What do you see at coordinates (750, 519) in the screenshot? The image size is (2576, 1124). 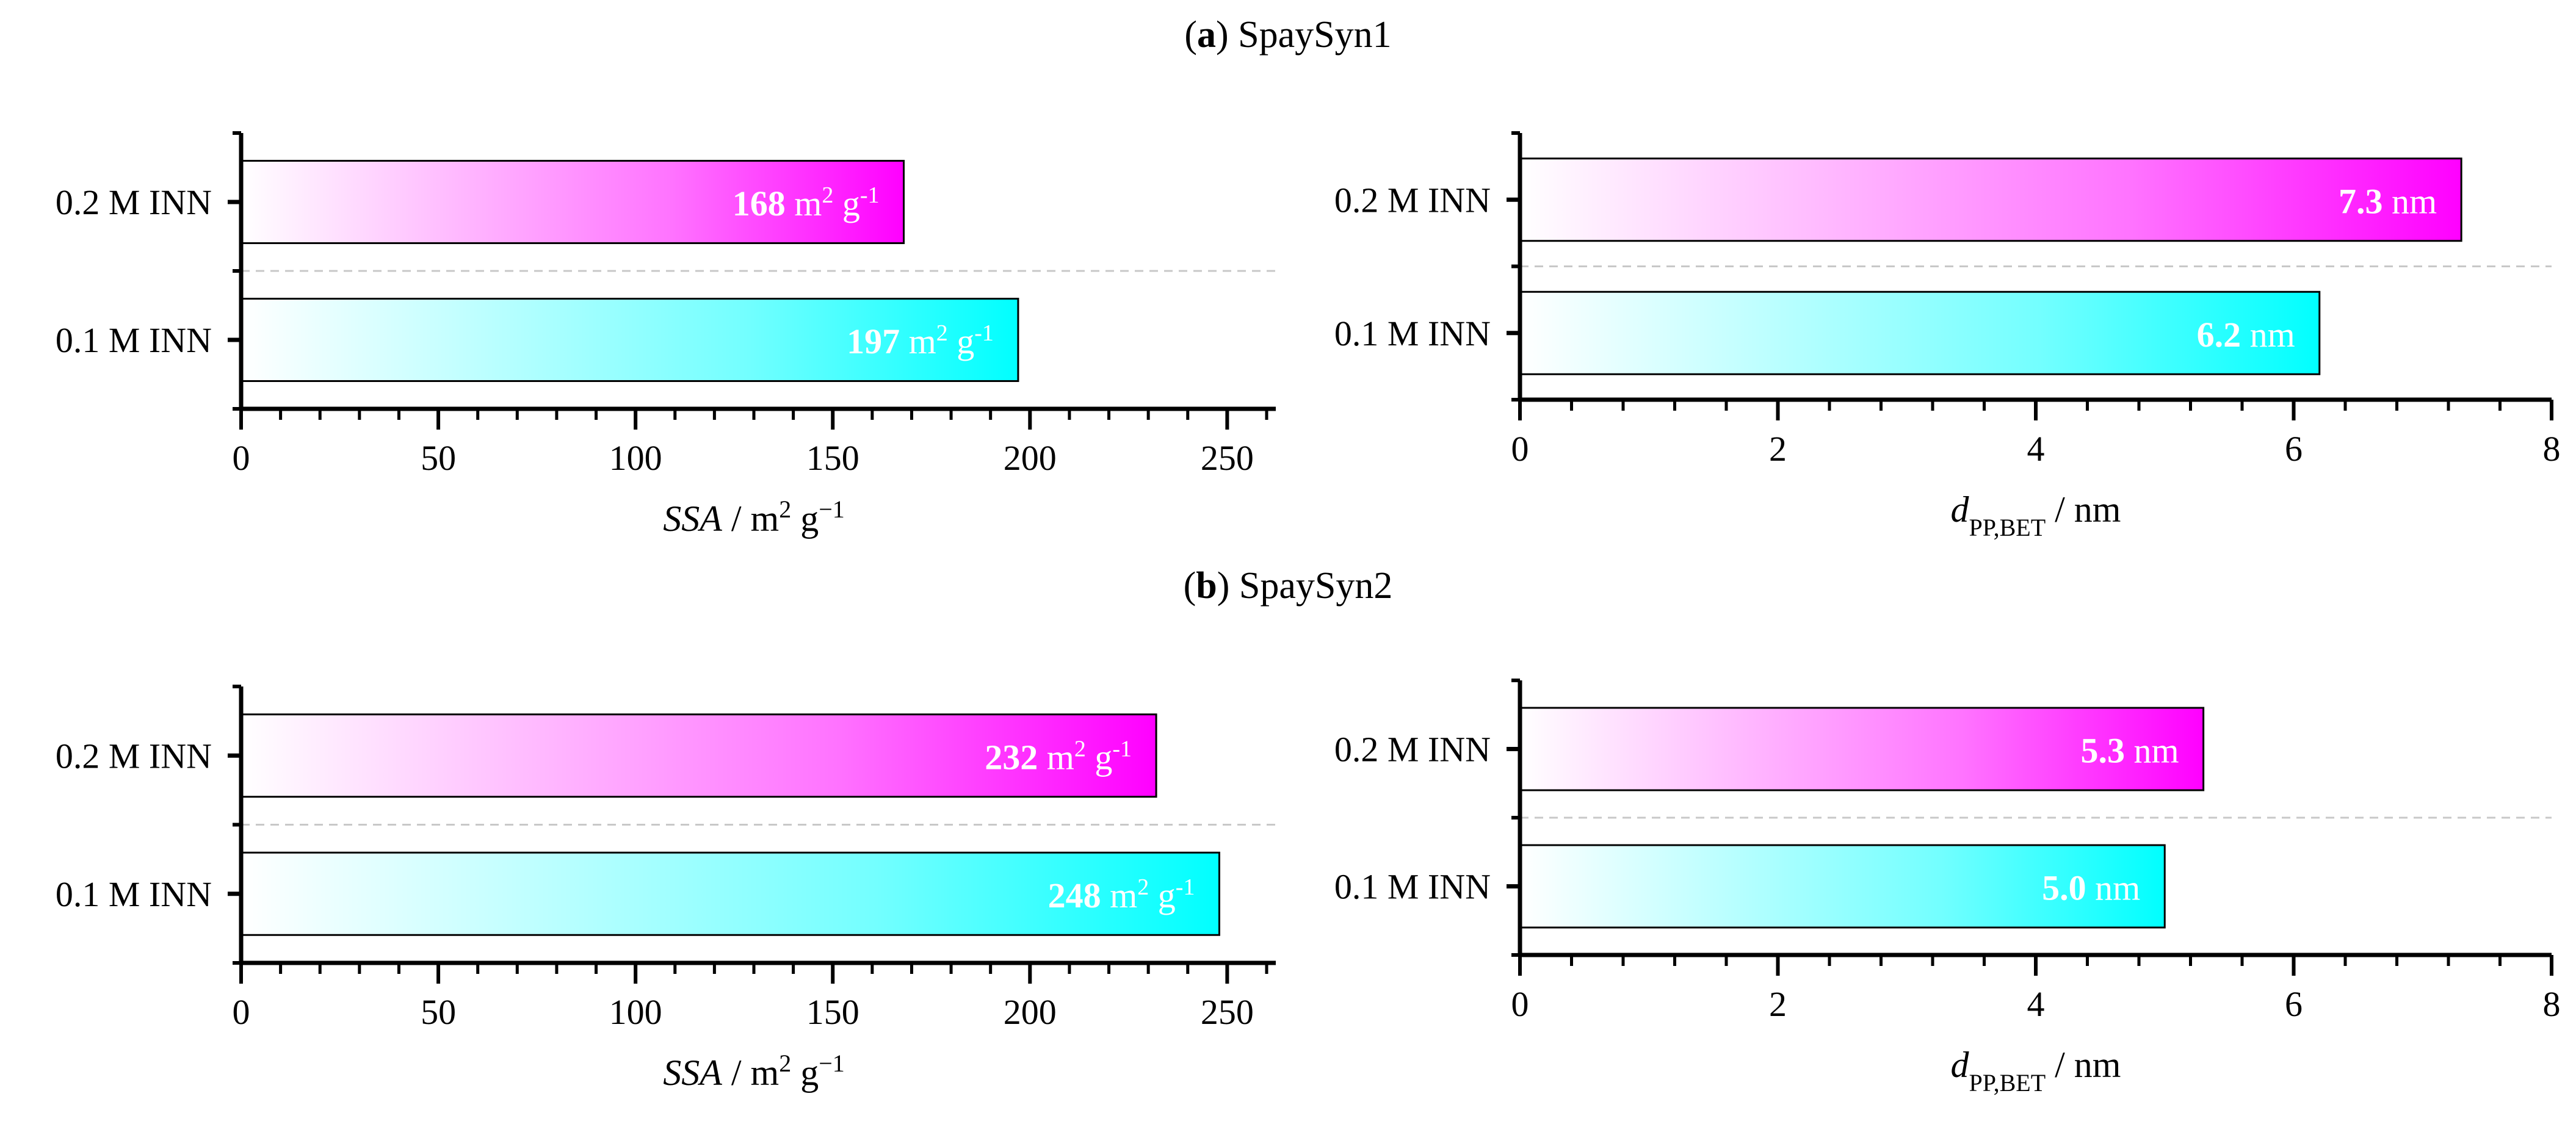 I see `chart-a-ssa-xlabel-rest: / m` at bounding box center [750, 519].